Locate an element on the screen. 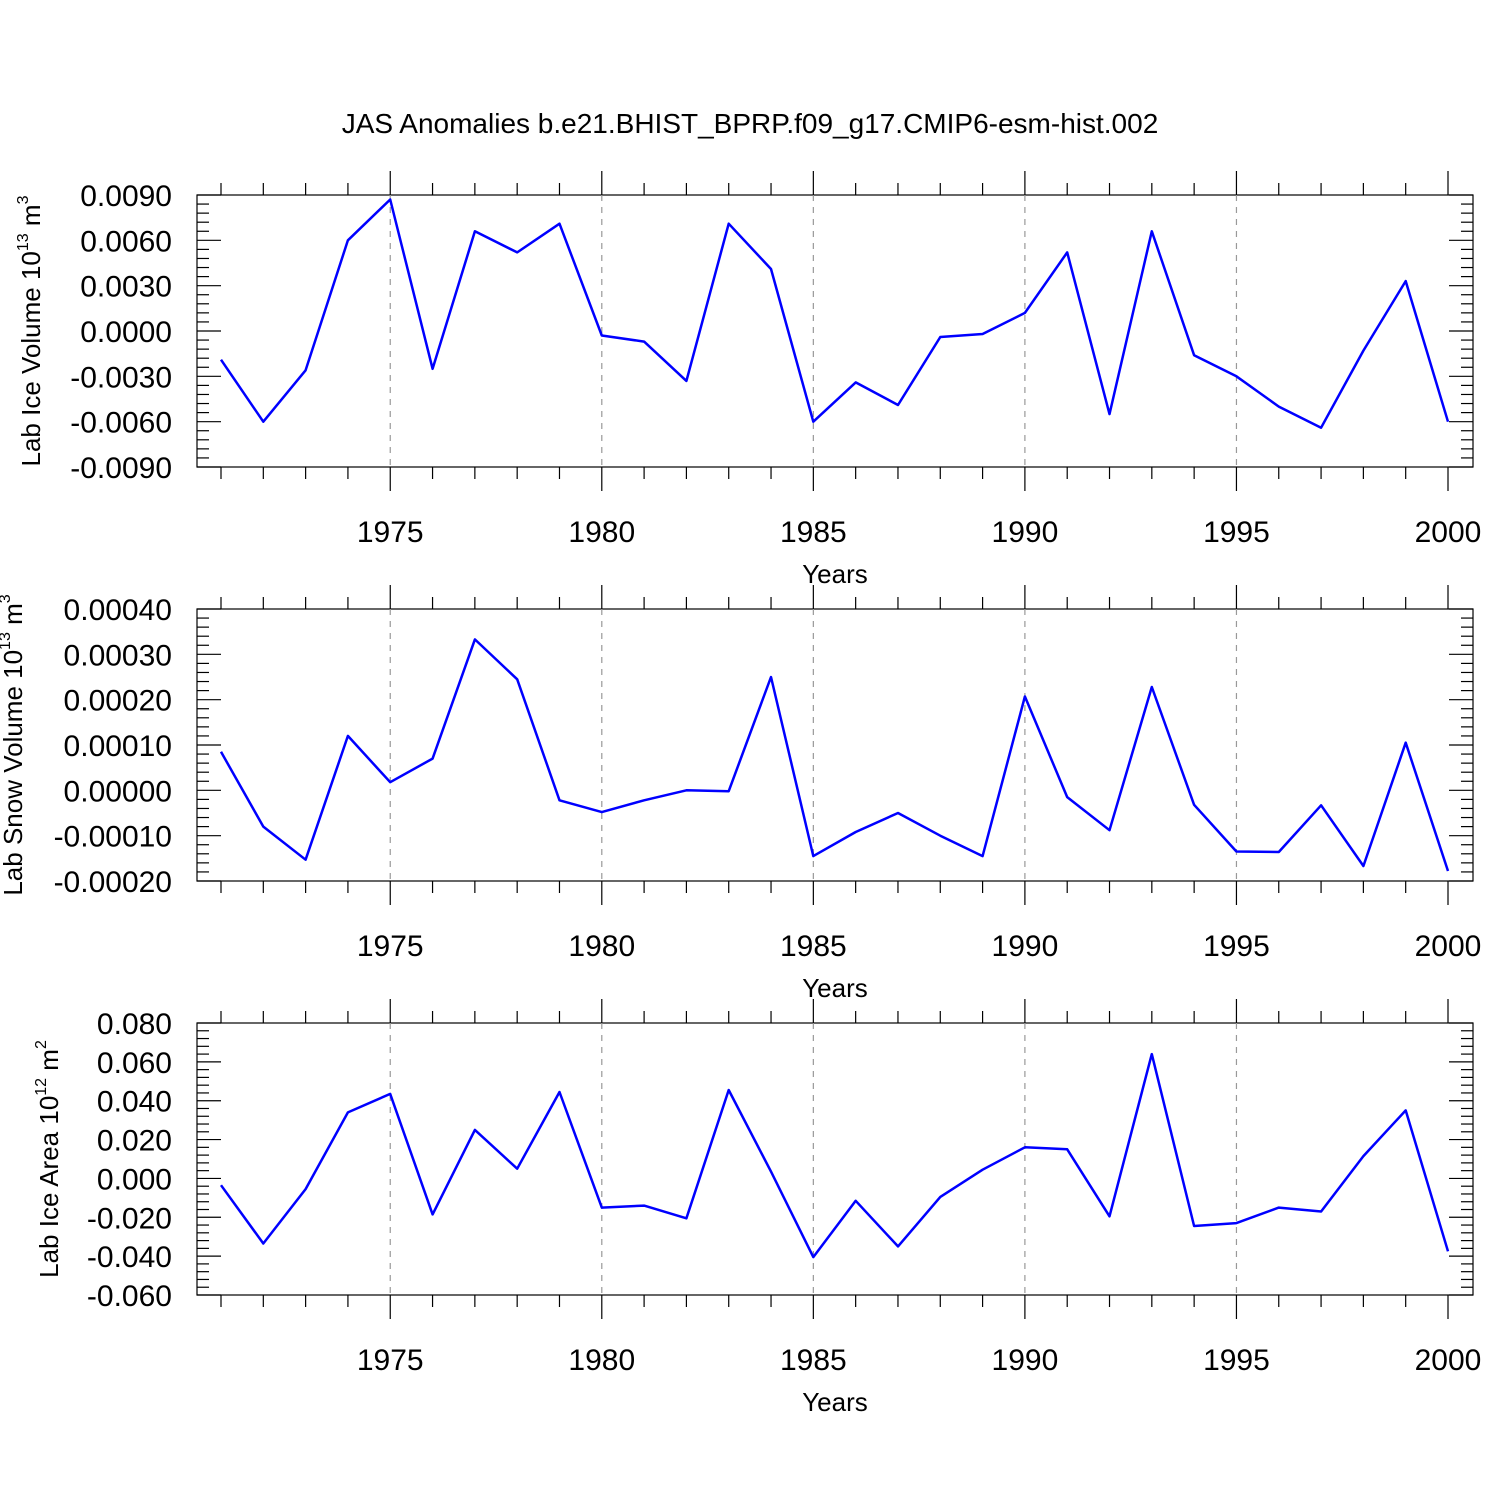 The image size is (1500, 1500). y-tick-label: 0.00010 is located at coordinates (118, 746).